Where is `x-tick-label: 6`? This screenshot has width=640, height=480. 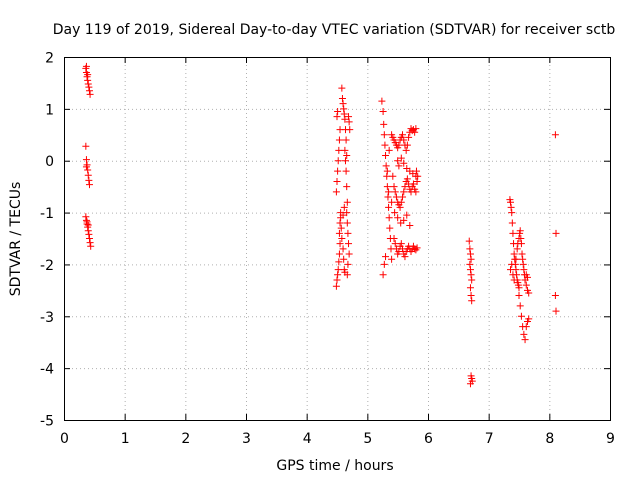 x-tick-label: 6 is located at coordinates (428, 439).